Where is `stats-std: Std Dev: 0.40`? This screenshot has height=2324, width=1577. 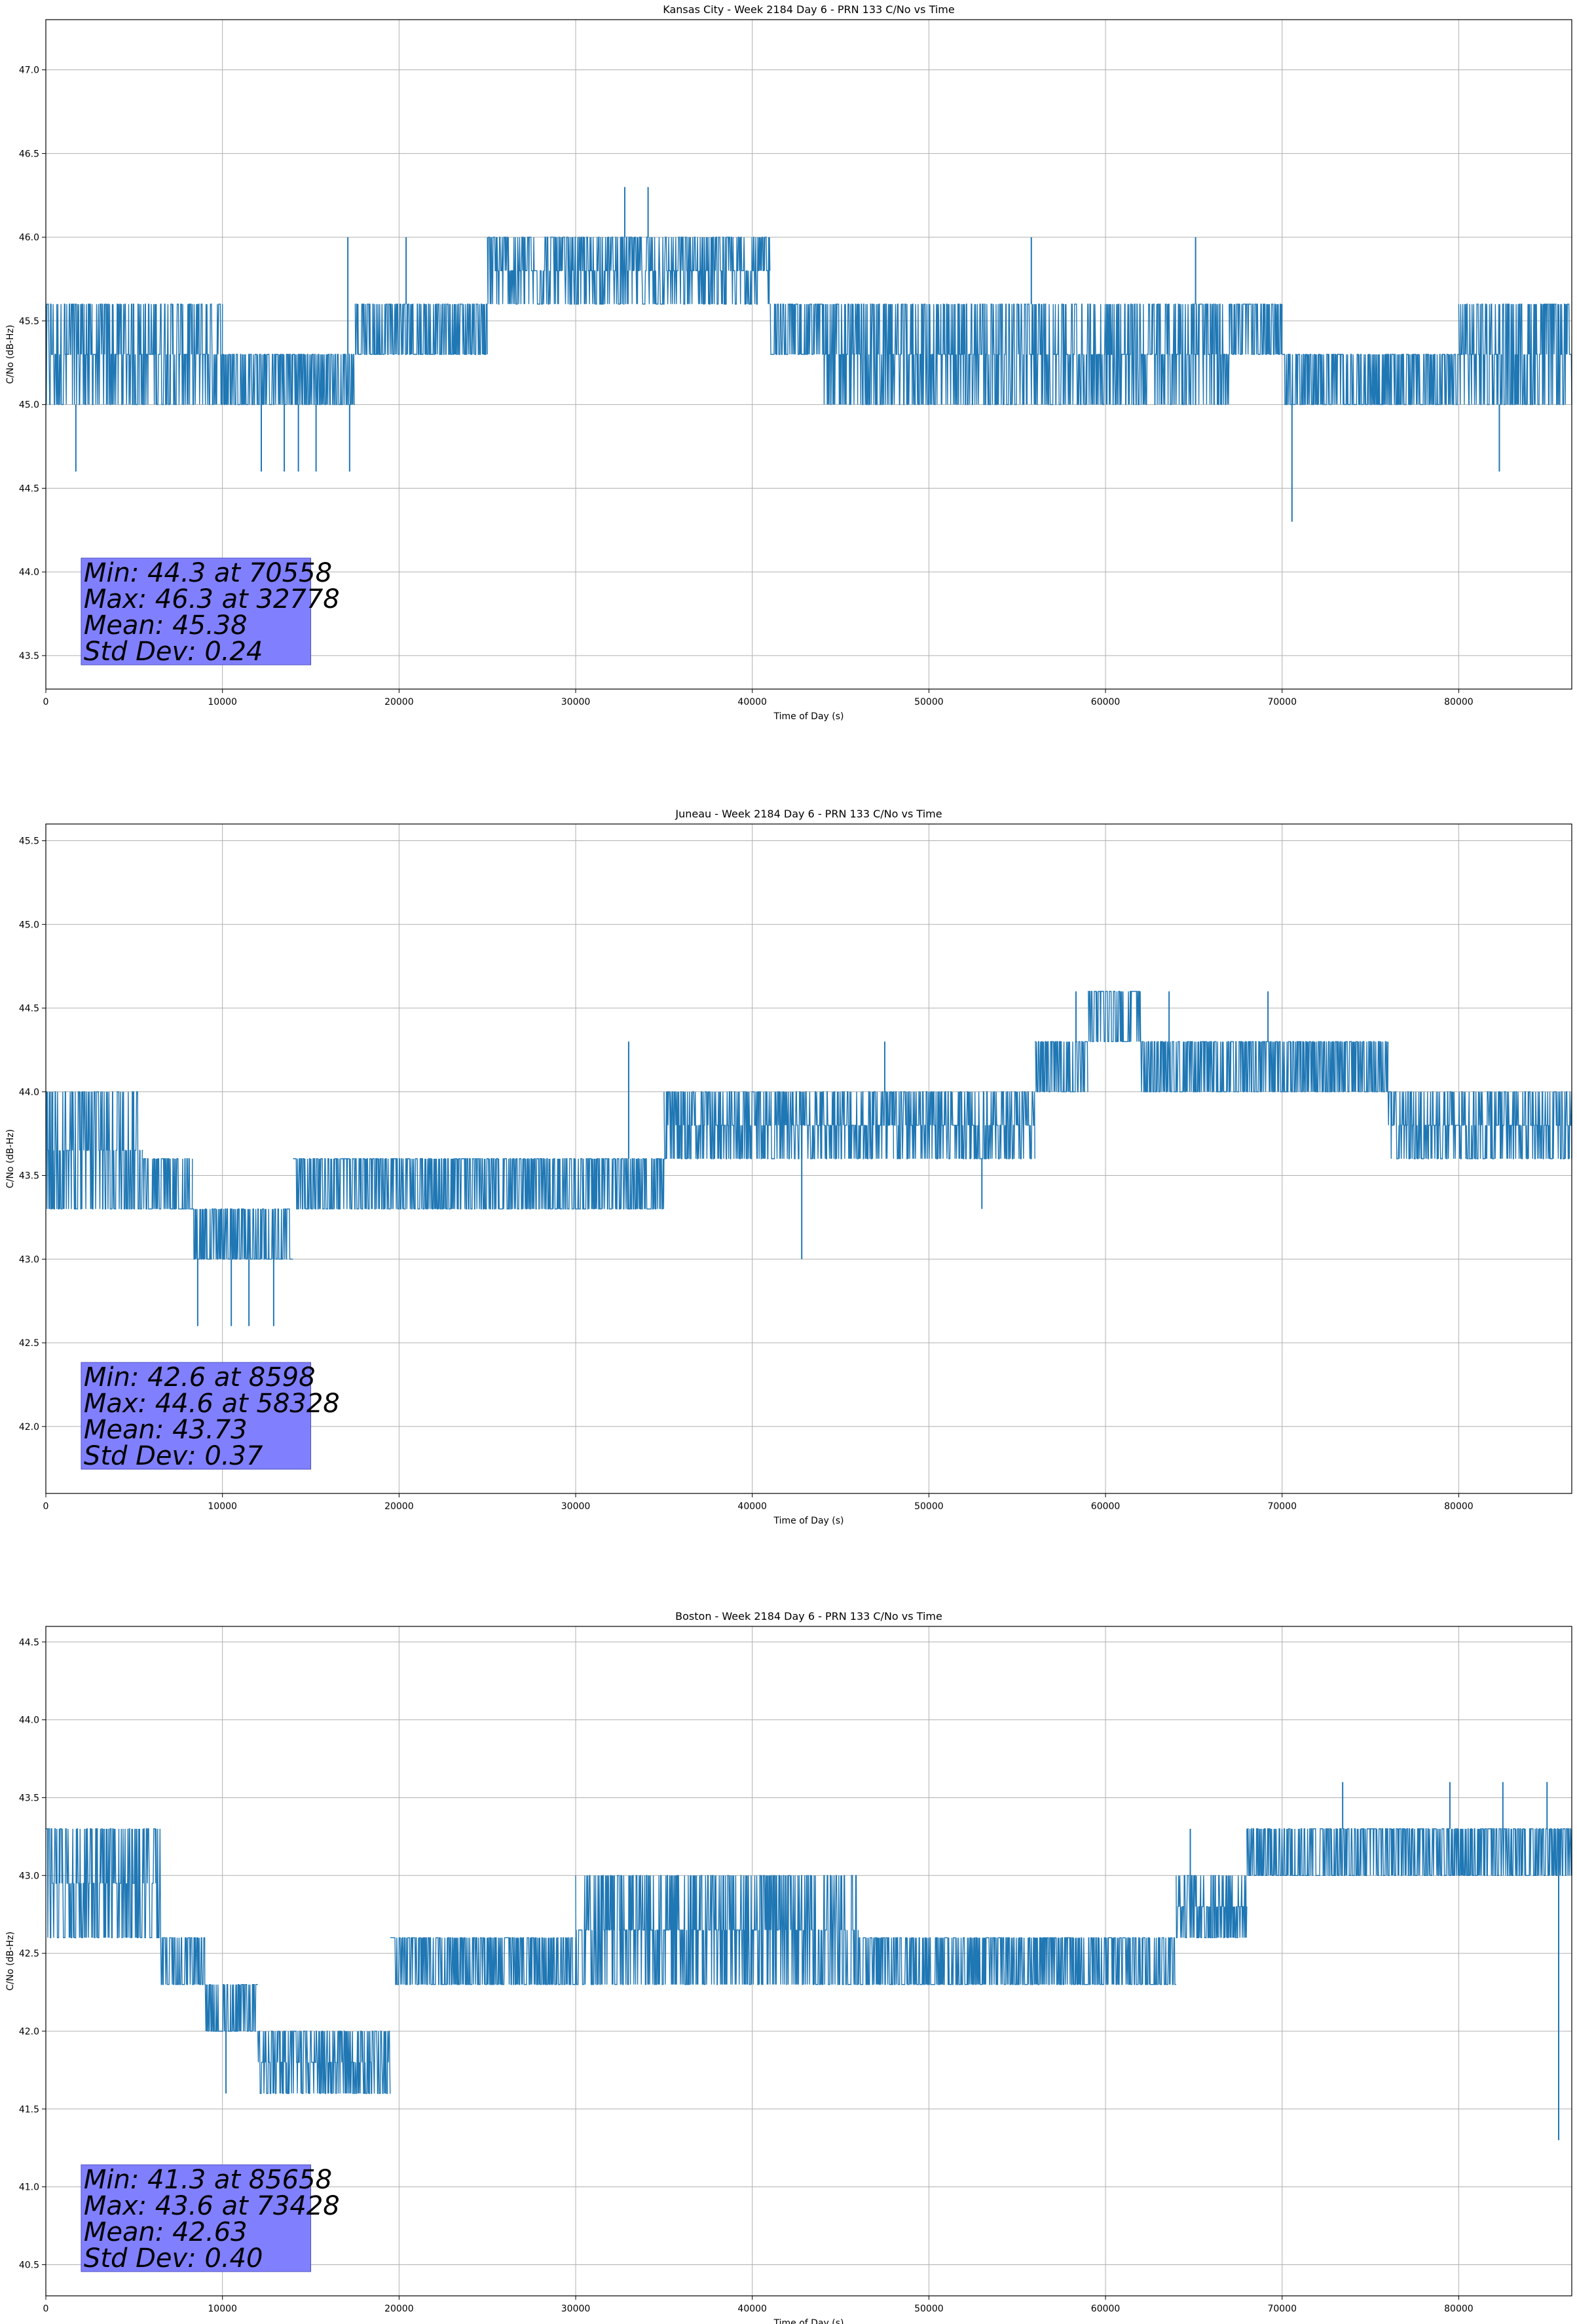
stats-std: Std Dev: 0.40 is located at coordinates (173, 2258).